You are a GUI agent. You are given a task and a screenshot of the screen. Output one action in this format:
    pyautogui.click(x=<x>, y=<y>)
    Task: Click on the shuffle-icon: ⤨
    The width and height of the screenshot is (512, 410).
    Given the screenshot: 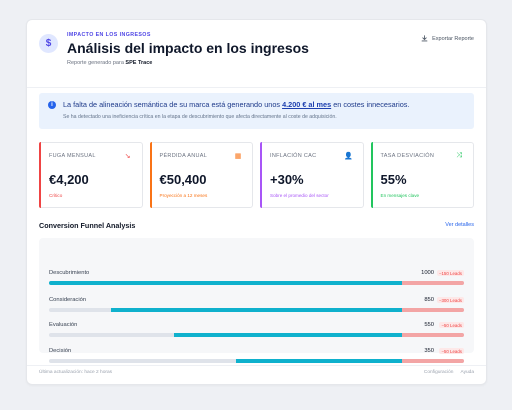 What is the action you would take?
    pyautogui.click(x=459, y=155)
    